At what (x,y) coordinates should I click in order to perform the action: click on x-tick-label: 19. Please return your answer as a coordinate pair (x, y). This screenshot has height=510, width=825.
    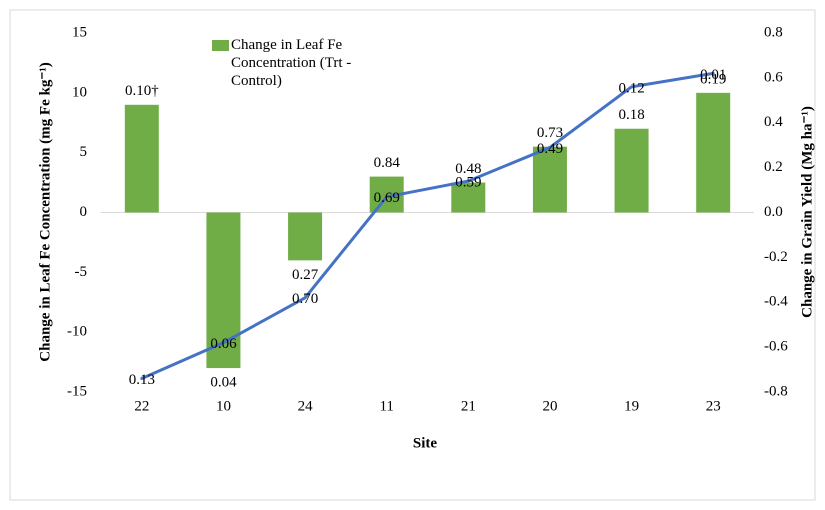
    Looking at the image, I should click on (631, 406).